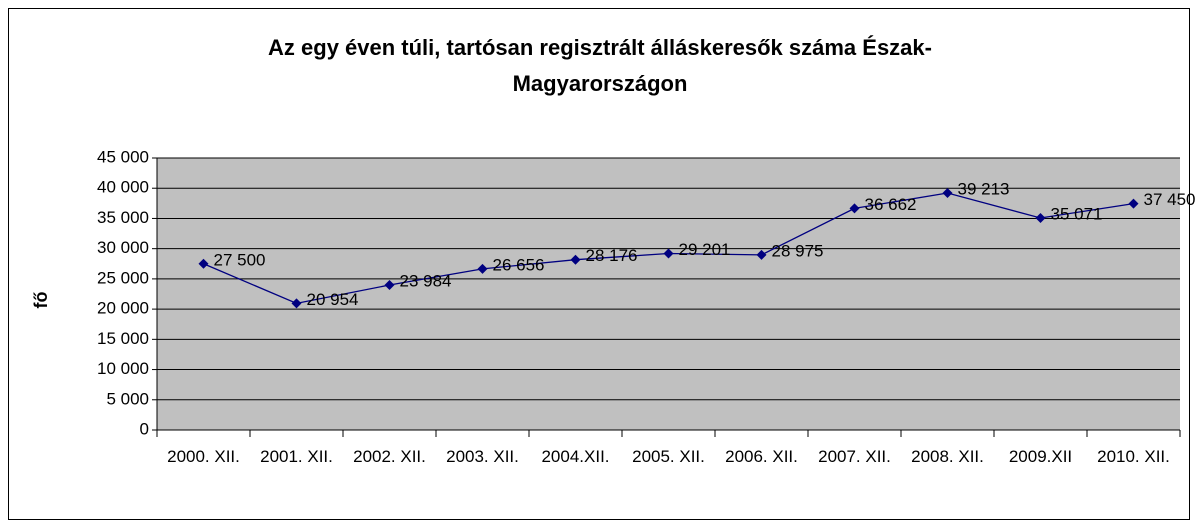  I want to click on data-label: 27 500, so click(240, 259).